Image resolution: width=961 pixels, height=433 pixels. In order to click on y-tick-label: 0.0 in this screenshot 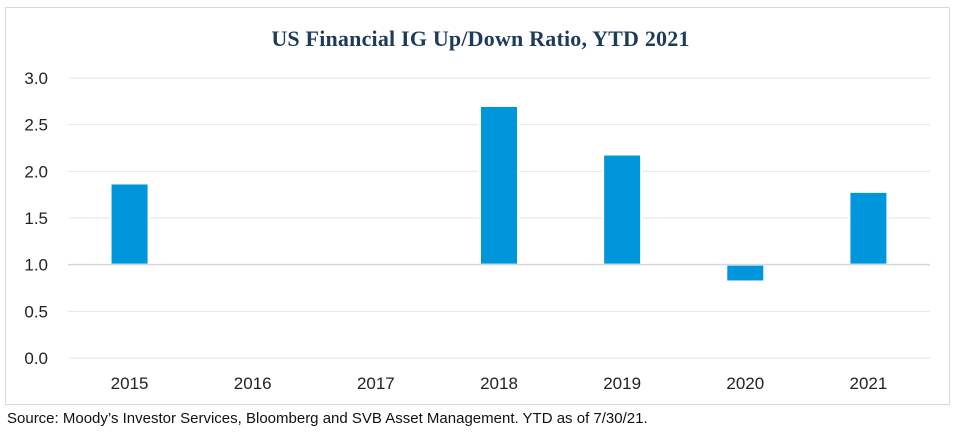, I will do `click(36, 358)`.